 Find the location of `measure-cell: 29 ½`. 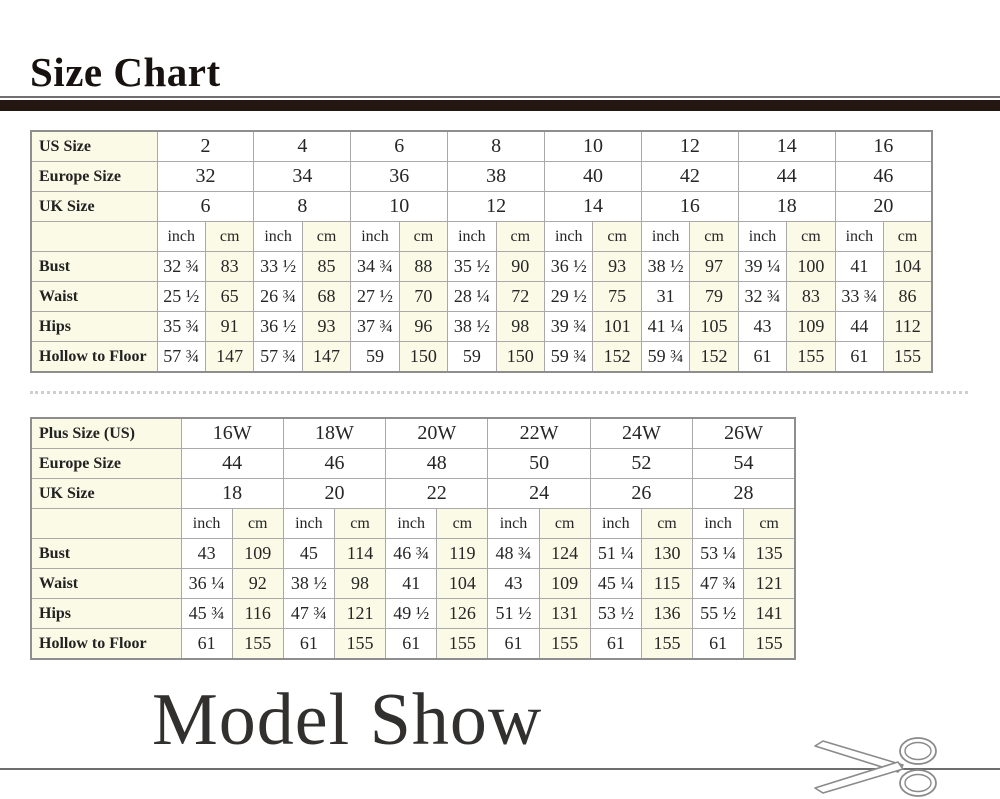

measure-cell: 29 ½ is located at coordinates (568, 296).